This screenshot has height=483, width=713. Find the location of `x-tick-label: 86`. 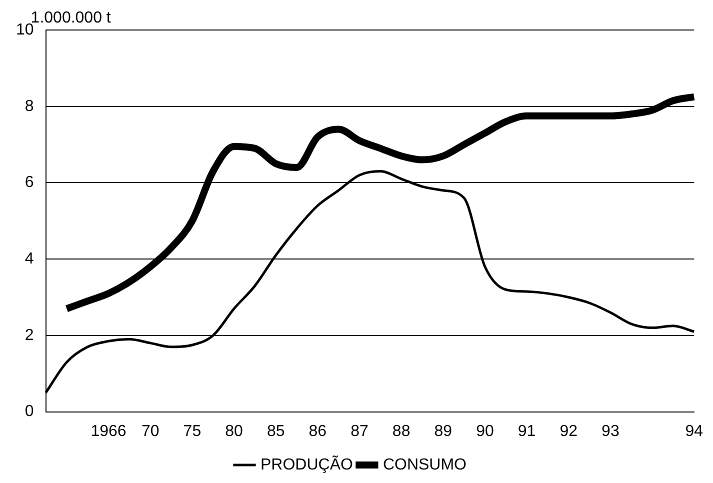

x-tick-label: 86 is located at coordinates (317, 431).